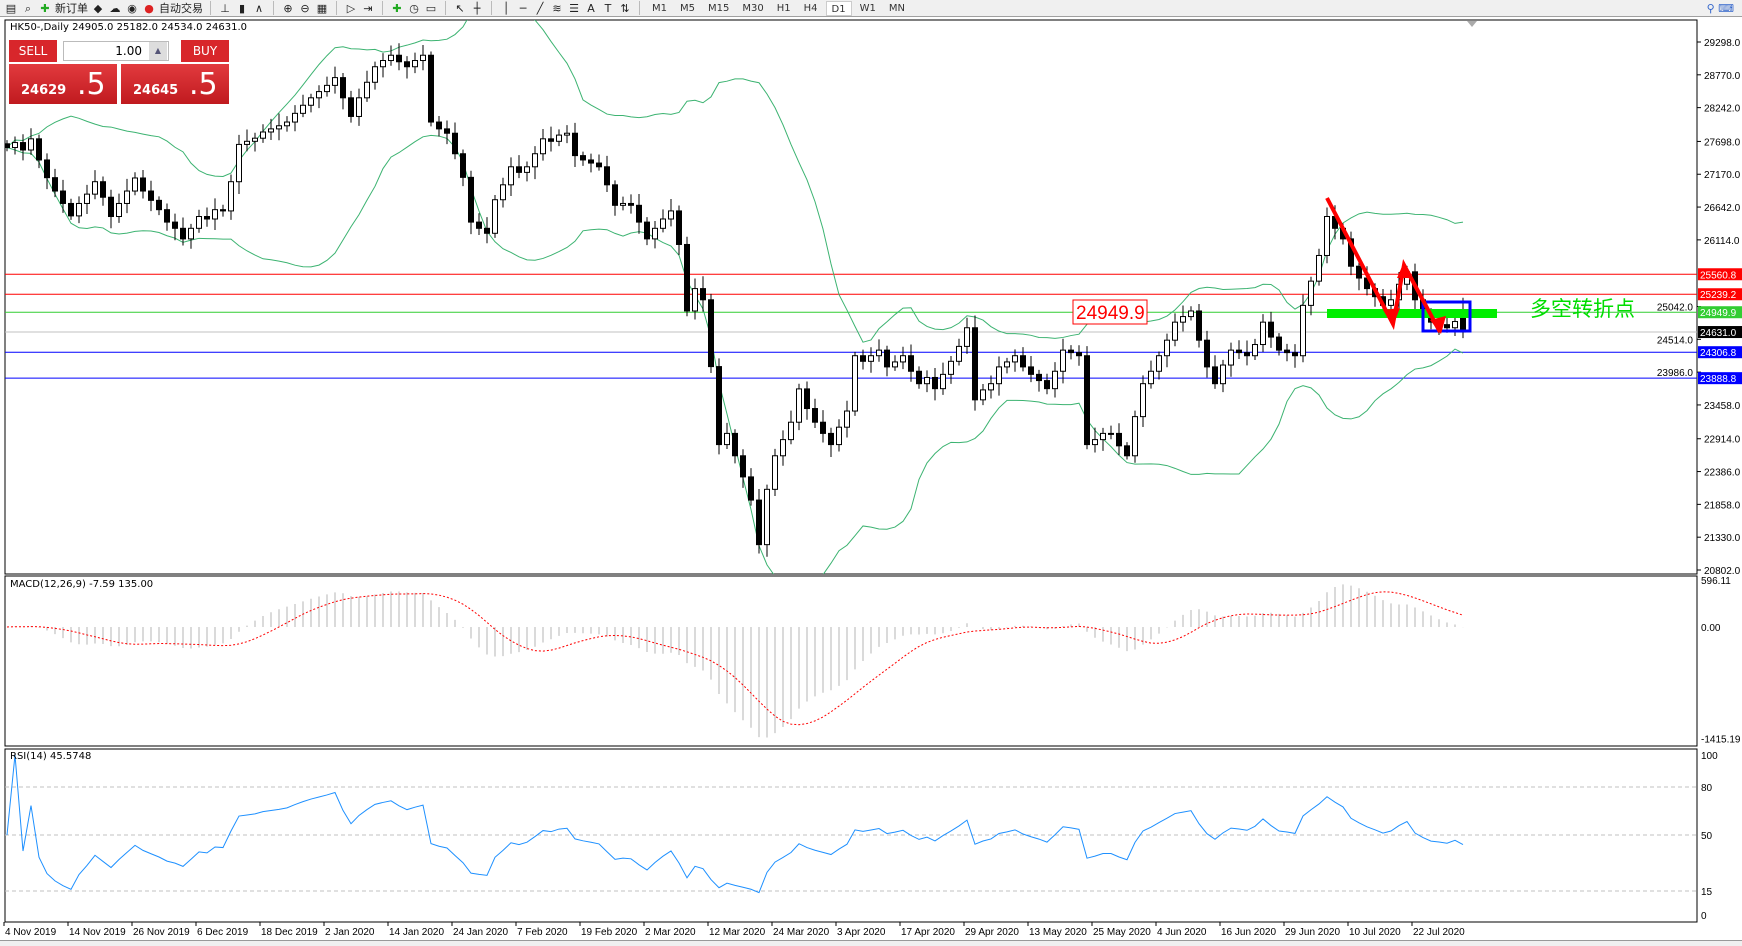 This screenshot has width=1742, height=946. I want to click on toolbar-separator, so click(382, 8).